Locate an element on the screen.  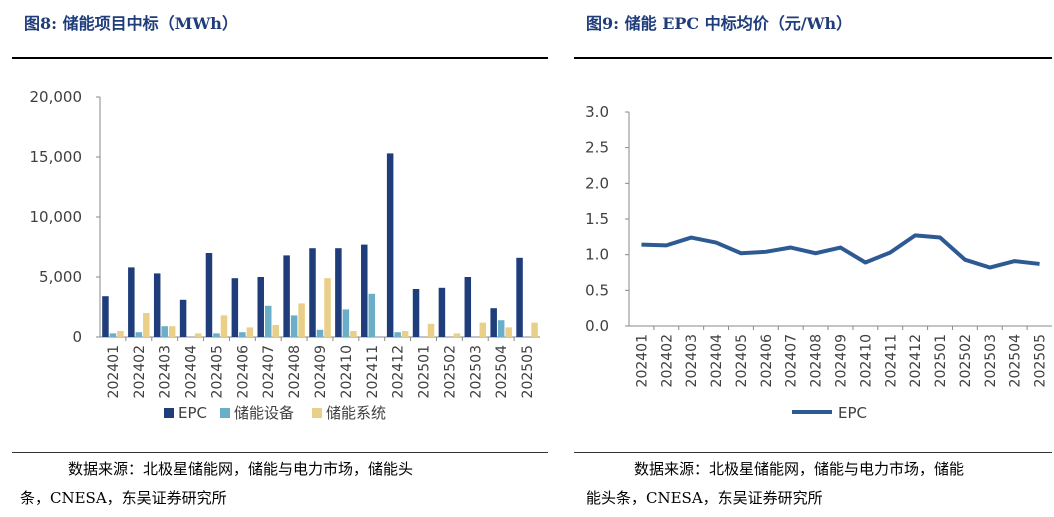
y-tick-label: 2.0 is located at coordinates (597, 183).